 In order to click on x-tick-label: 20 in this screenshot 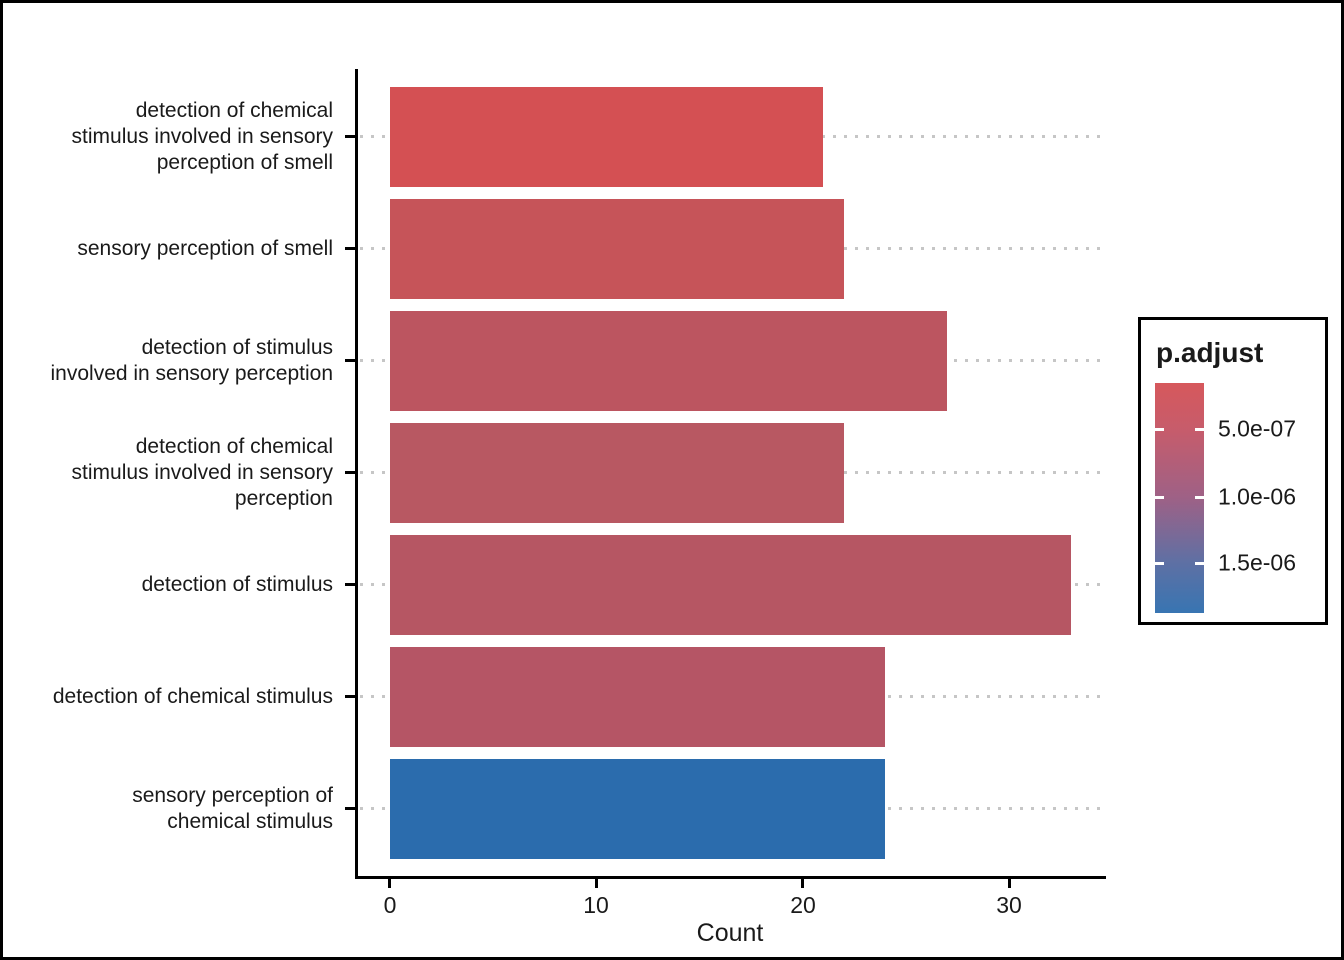, I will do `click(803, 905)`.